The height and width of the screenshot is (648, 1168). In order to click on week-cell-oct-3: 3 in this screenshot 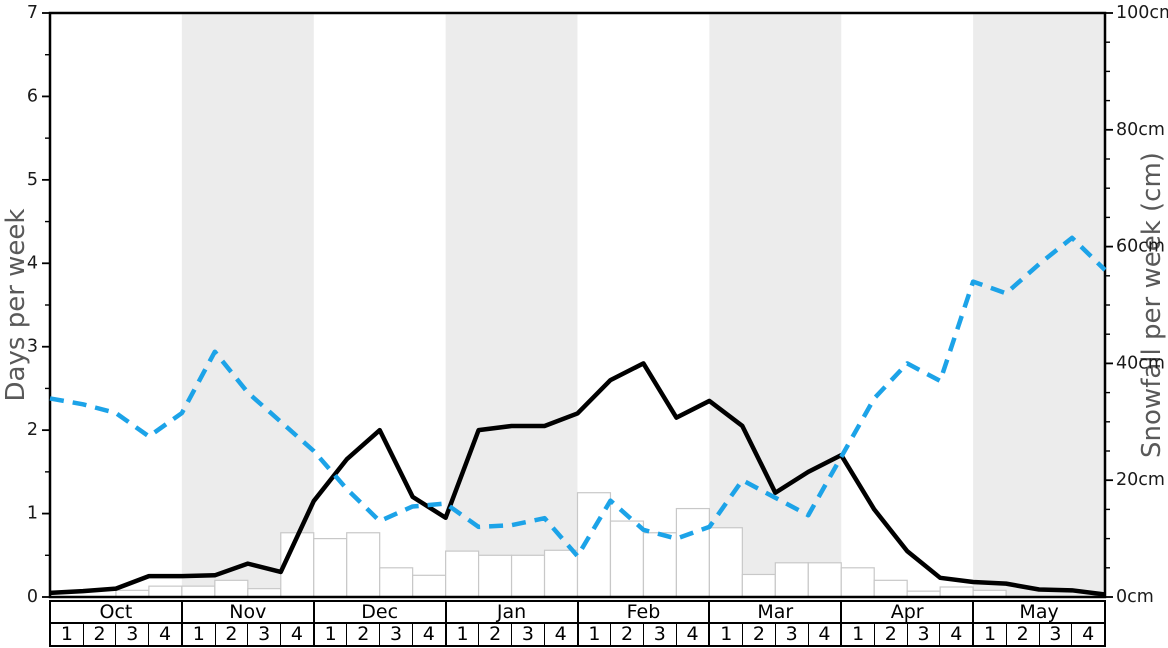, I will do `click(133, 634)`.